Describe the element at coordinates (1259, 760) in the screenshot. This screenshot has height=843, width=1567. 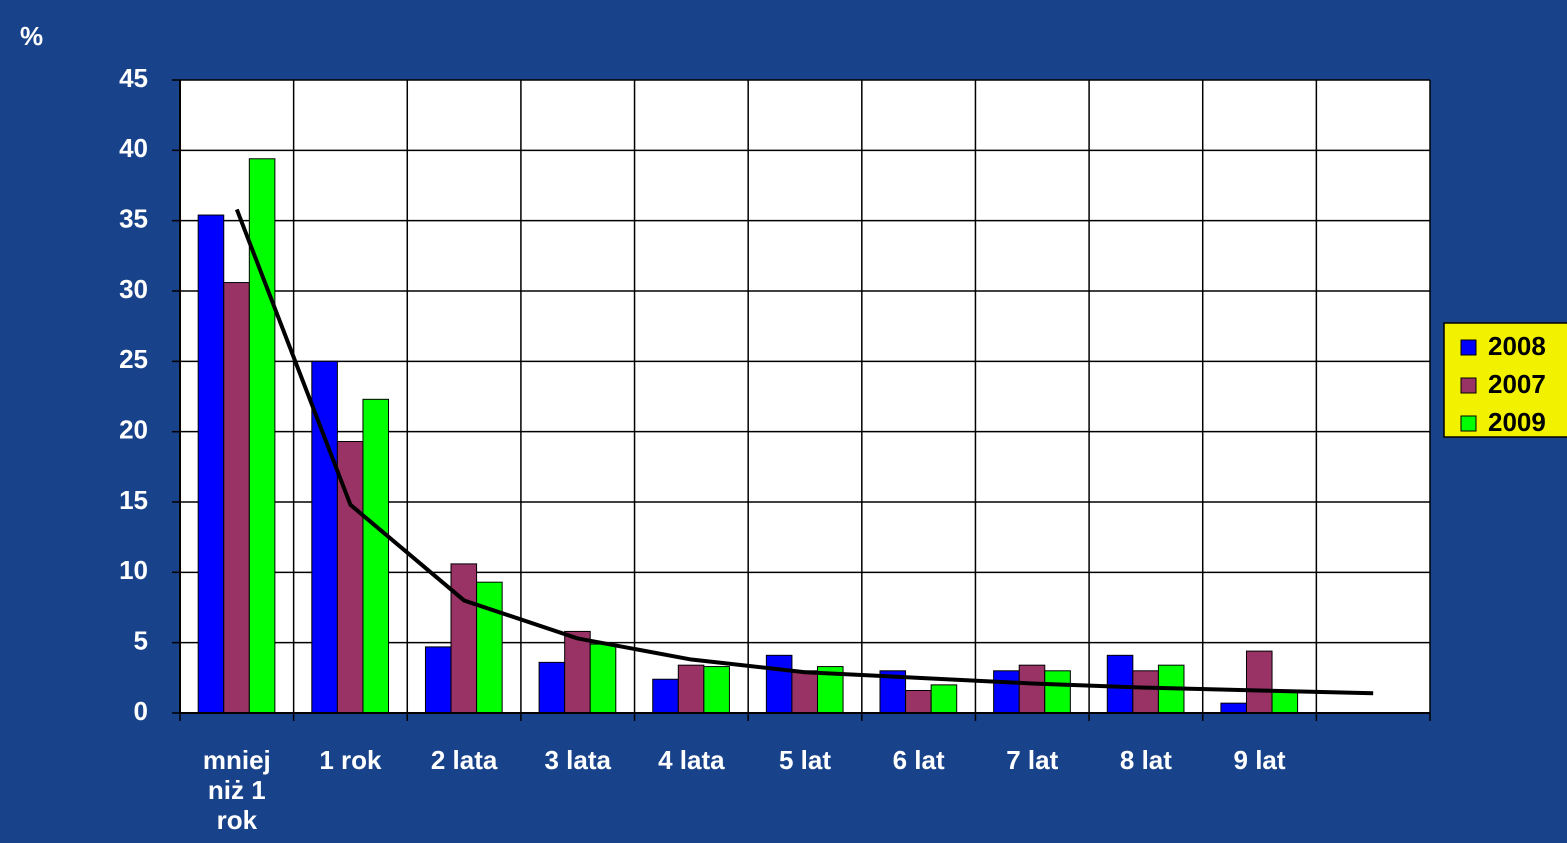
I see `x-tick-label: 9 lat` at that location.